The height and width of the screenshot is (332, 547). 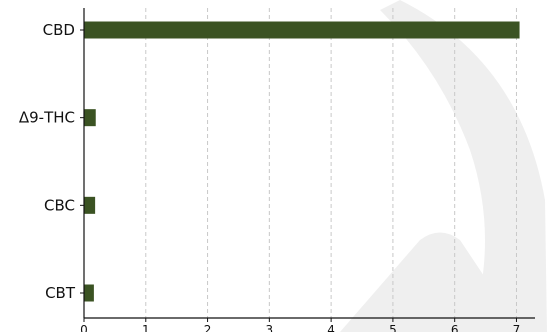 I want to click on x-tick-label-4: 4, so click(x=331, y=327).